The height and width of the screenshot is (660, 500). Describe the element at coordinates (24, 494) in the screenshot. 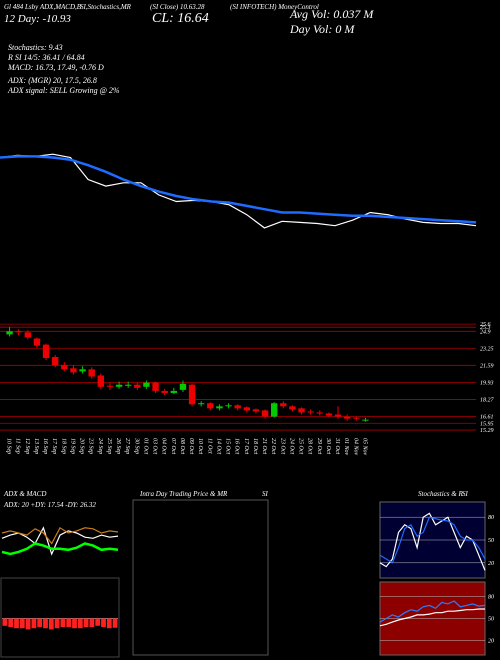

I see `panel-title: ADX & MACD` at that location.